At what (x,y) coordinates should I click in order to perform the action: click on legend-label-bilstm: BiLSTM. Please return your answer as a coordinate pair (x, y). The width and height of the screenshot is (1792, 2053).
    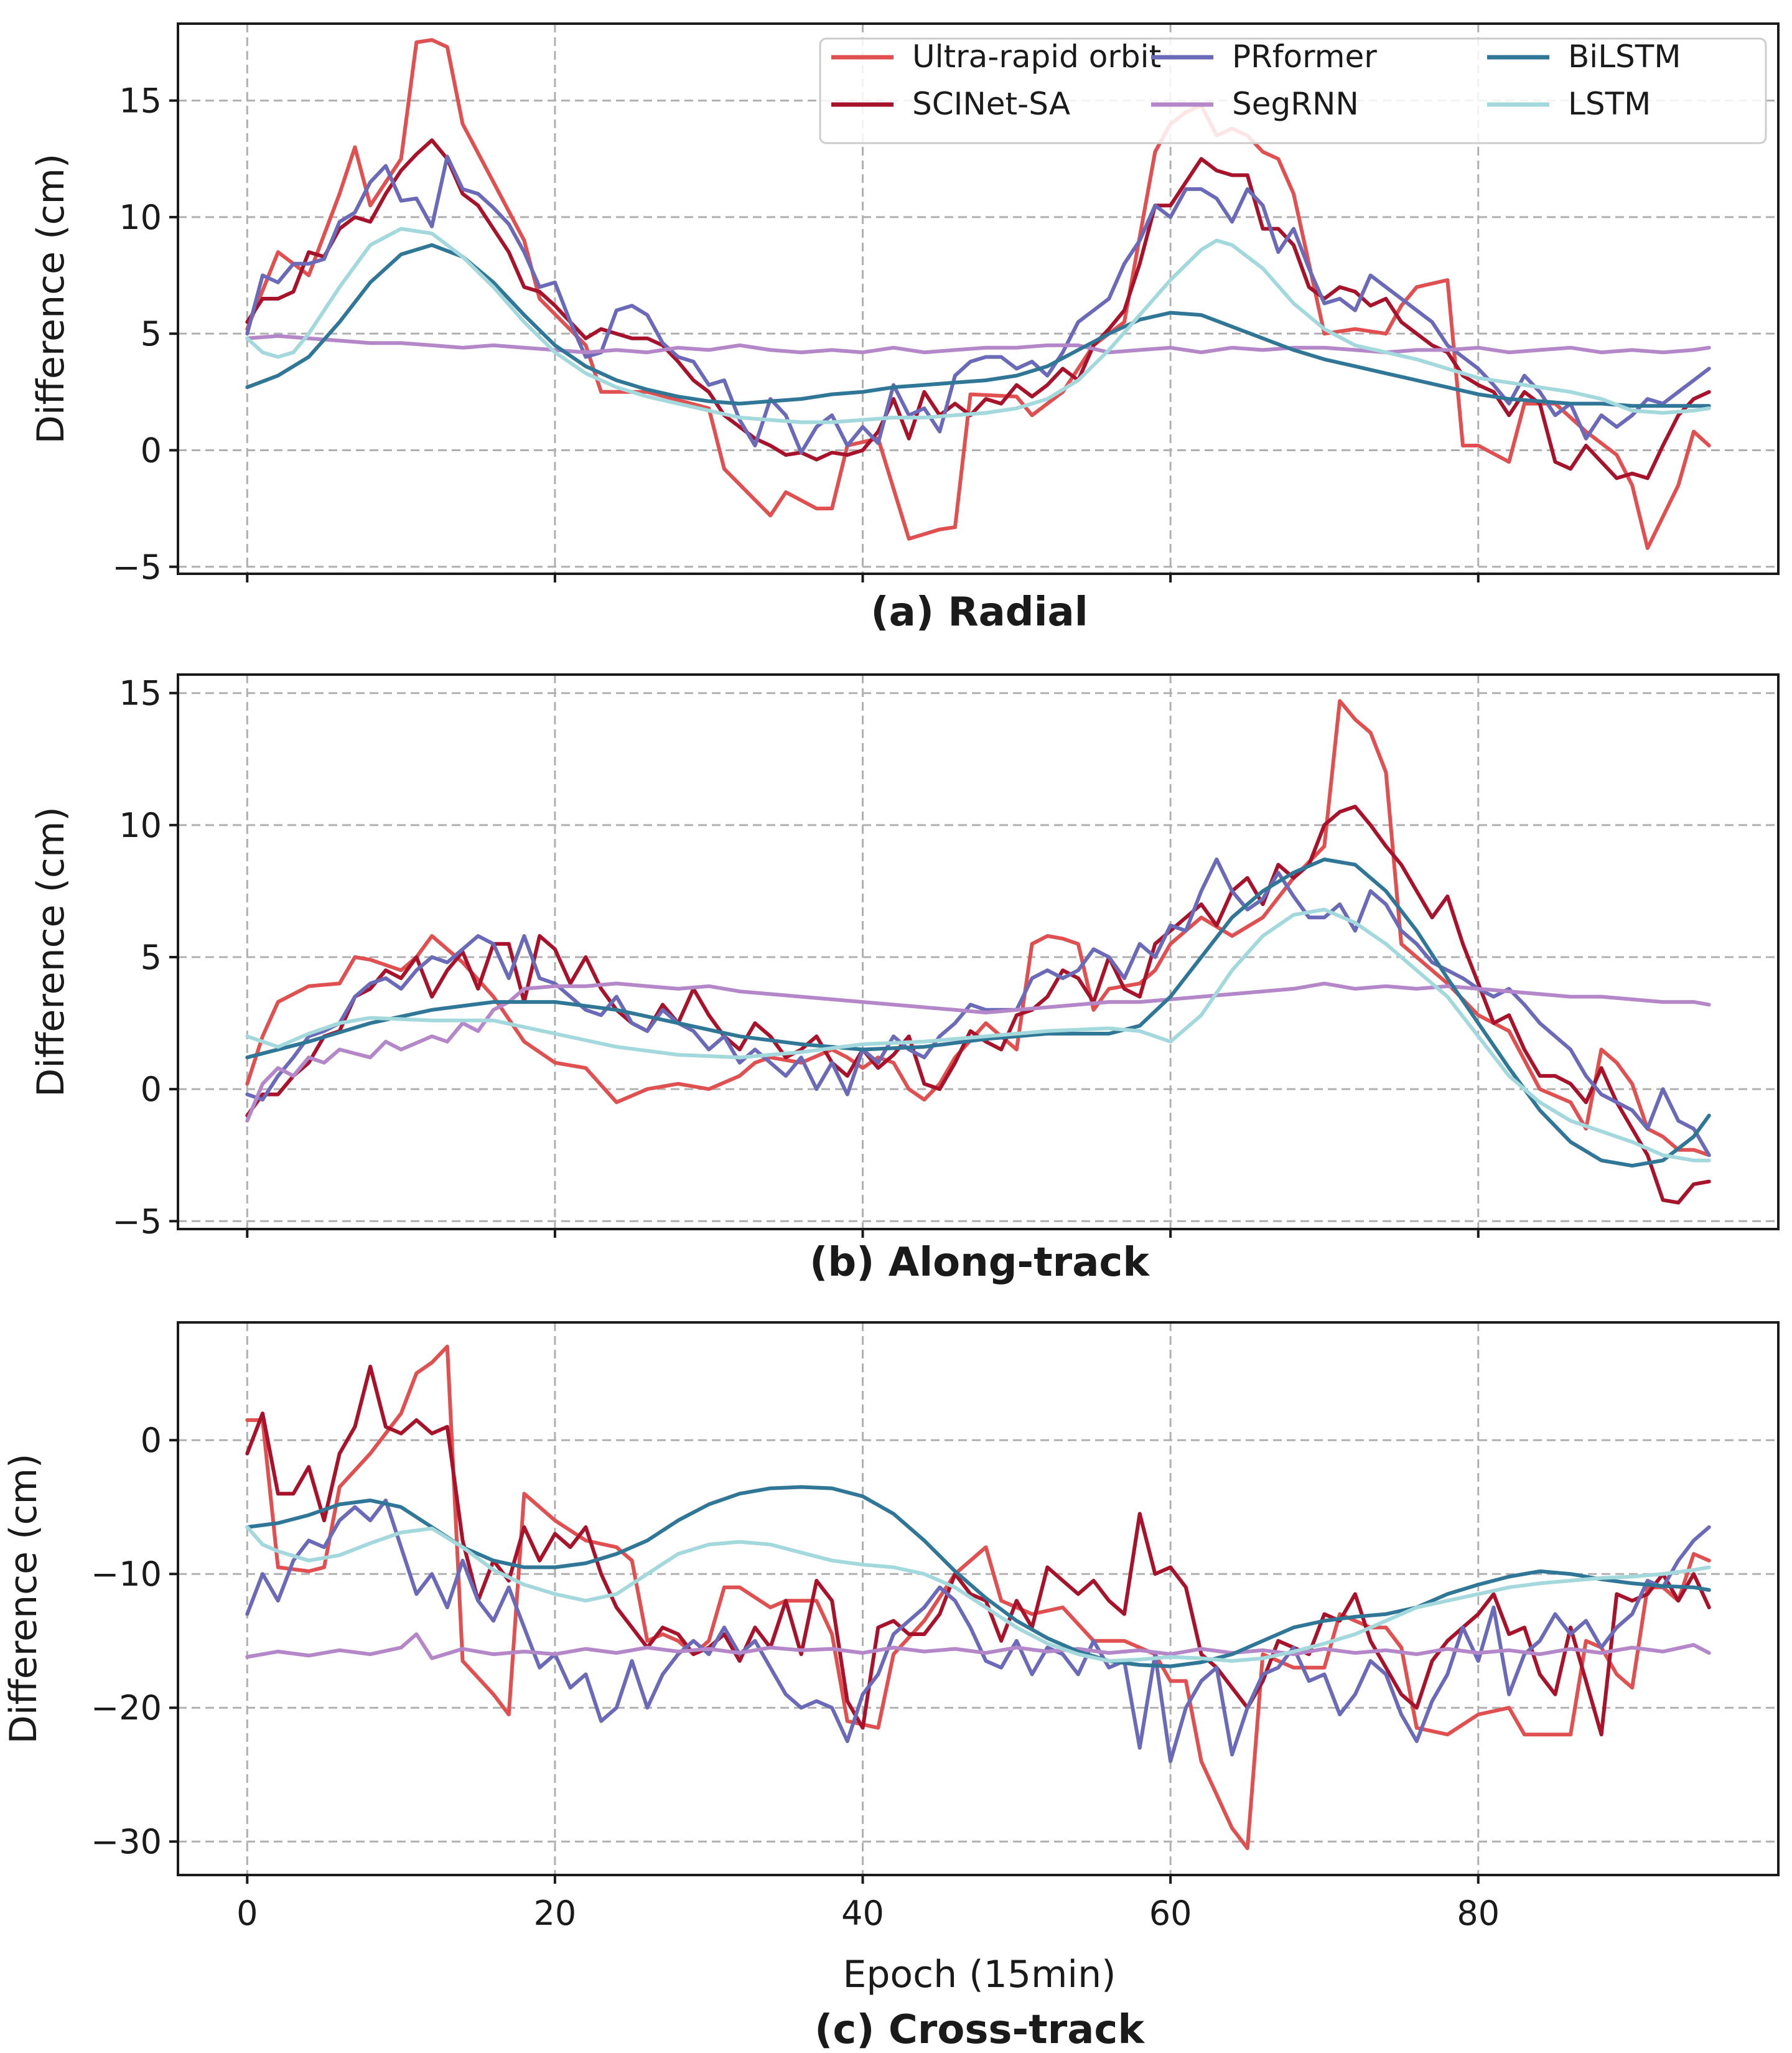
    Looking at the image, I should click on (1624, 57).